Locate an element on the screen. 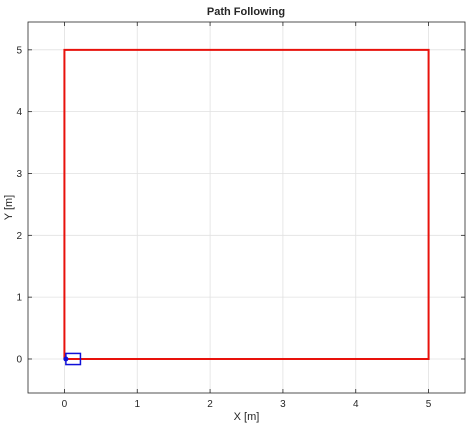 The height and width of the screenshot is (431, 474). y-tick-label: 1 is located at coordinates (19, 298).